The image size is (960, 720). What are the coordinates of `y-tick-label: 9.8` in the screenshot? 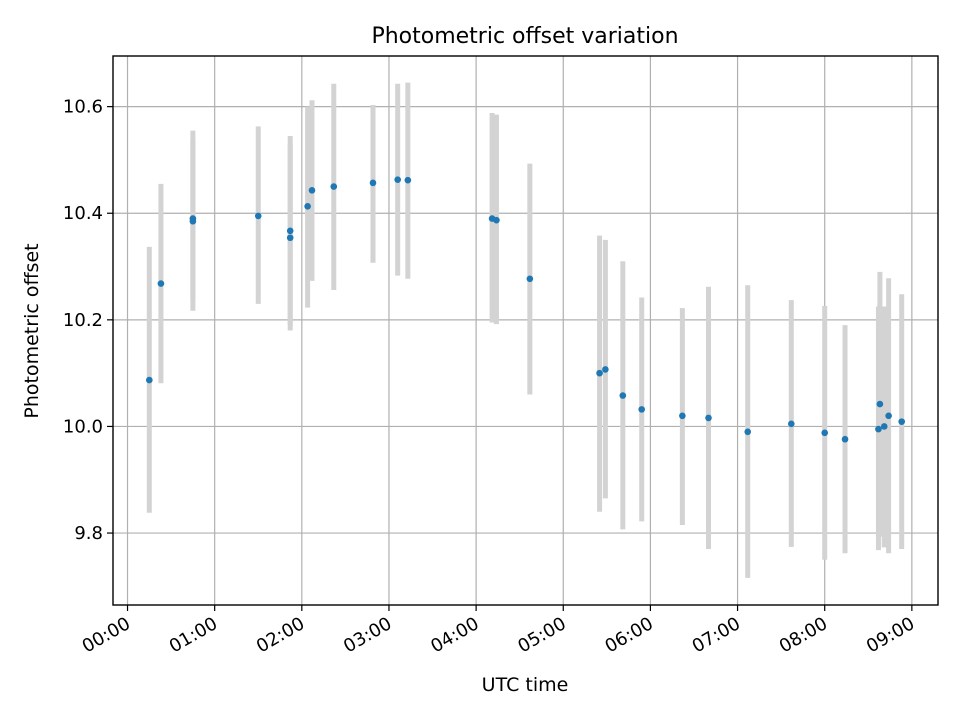 It's located at (88, 533).